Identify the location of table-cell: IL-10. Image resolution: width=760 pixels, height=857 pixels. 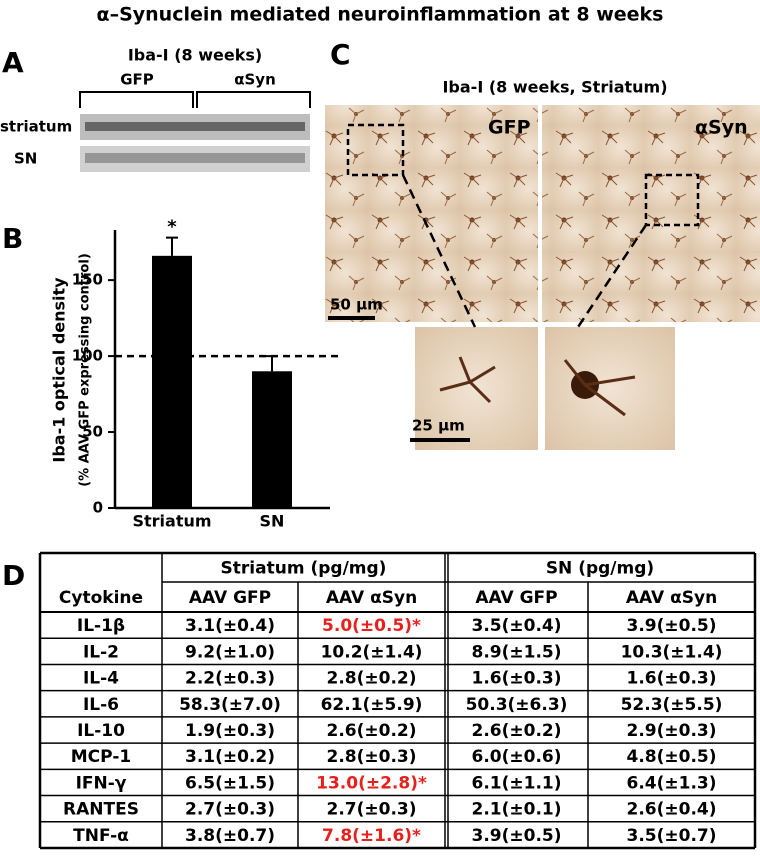
(101, 731).